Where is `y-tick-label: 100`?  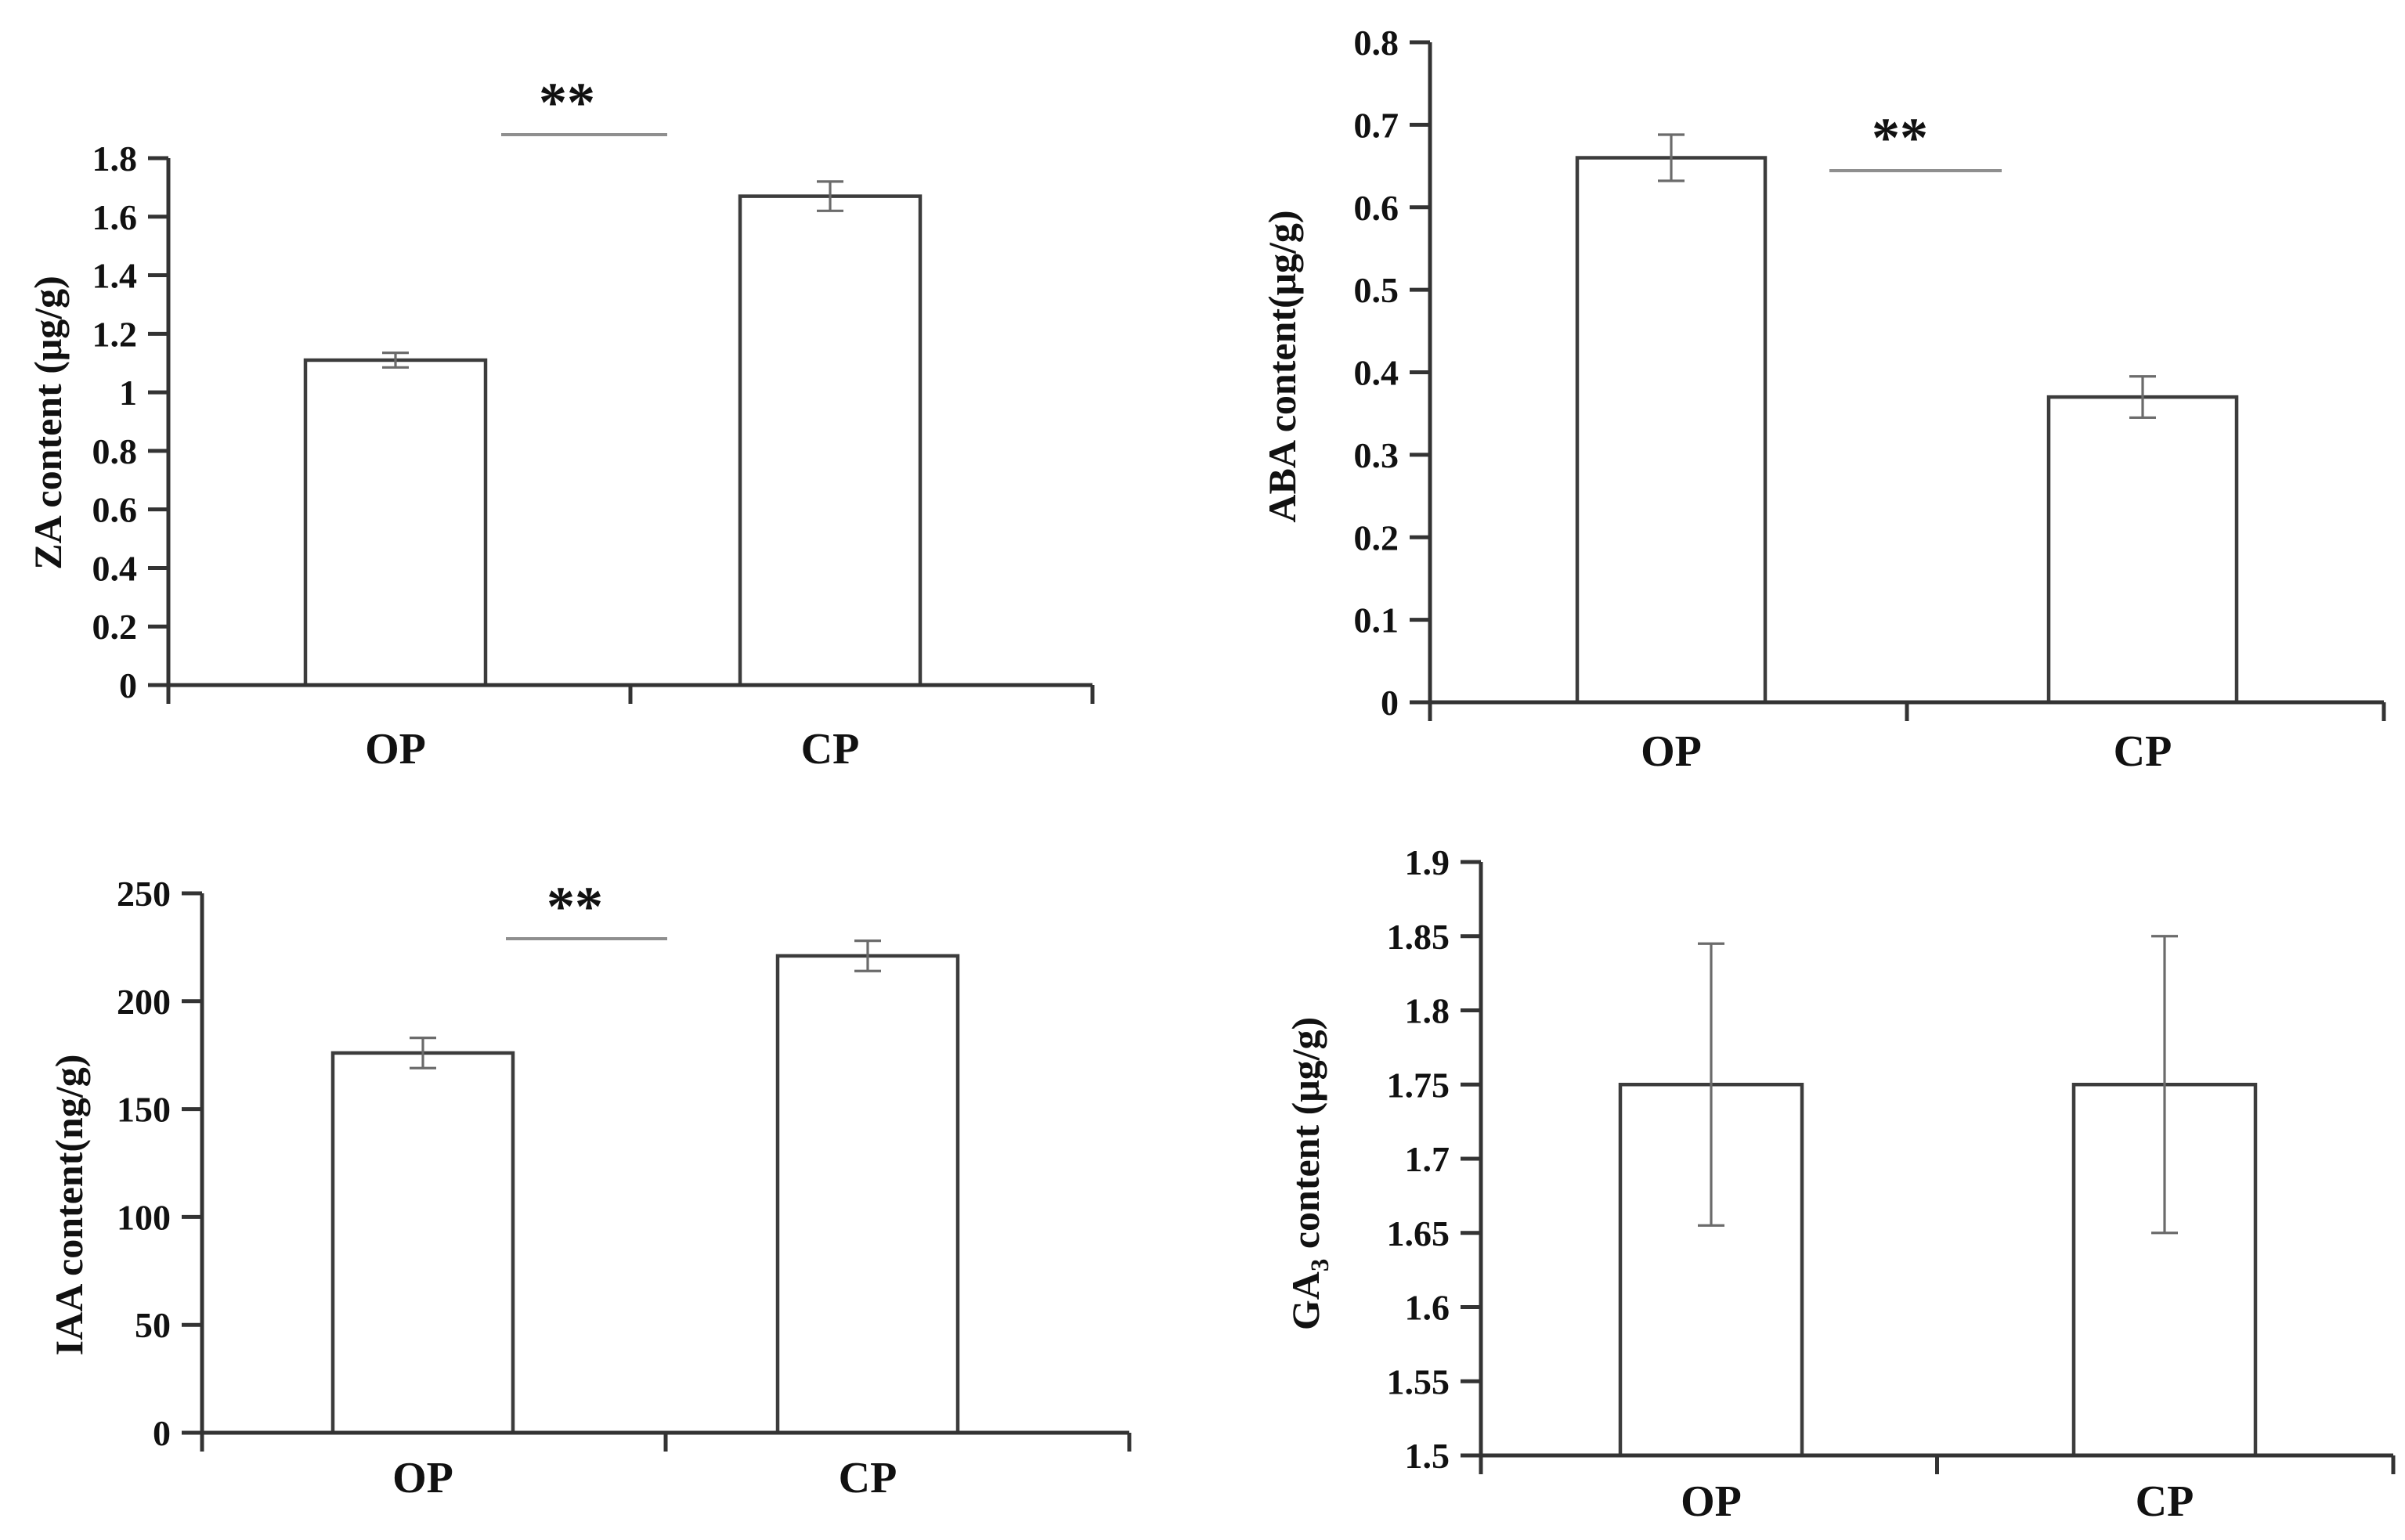
y-tick-label: 100 is located at coordinates (144, 1217).